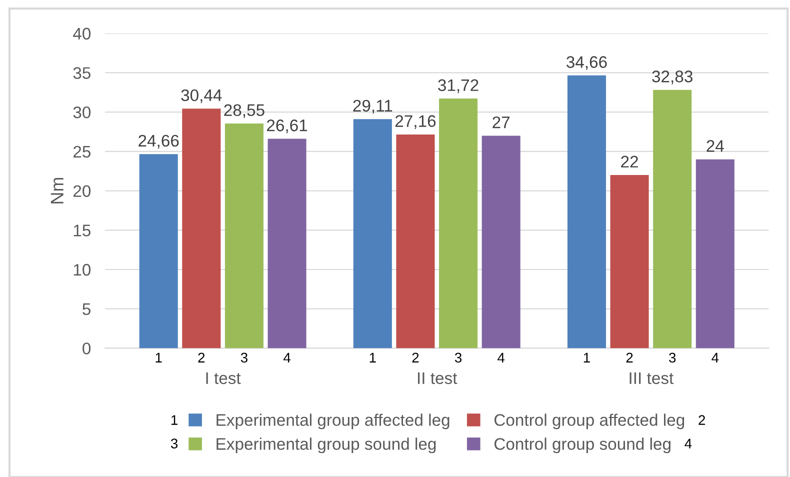 This screenshot has width=790, height=477. I want to click on y-tick-label: 35, so click(81, 73).